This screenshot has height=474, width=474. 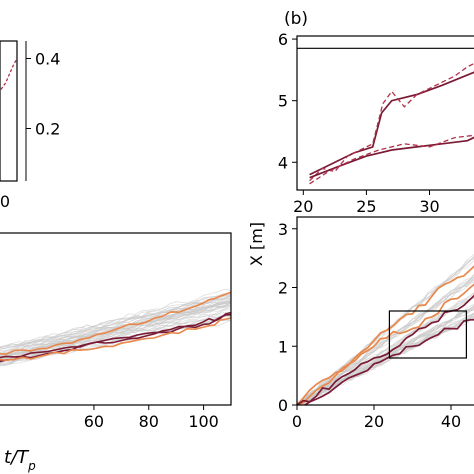 What do you see at coordinates (94, 421) in the screenshot?
I see `left-x-tick-label: 60` at bounding box center [94, 421].